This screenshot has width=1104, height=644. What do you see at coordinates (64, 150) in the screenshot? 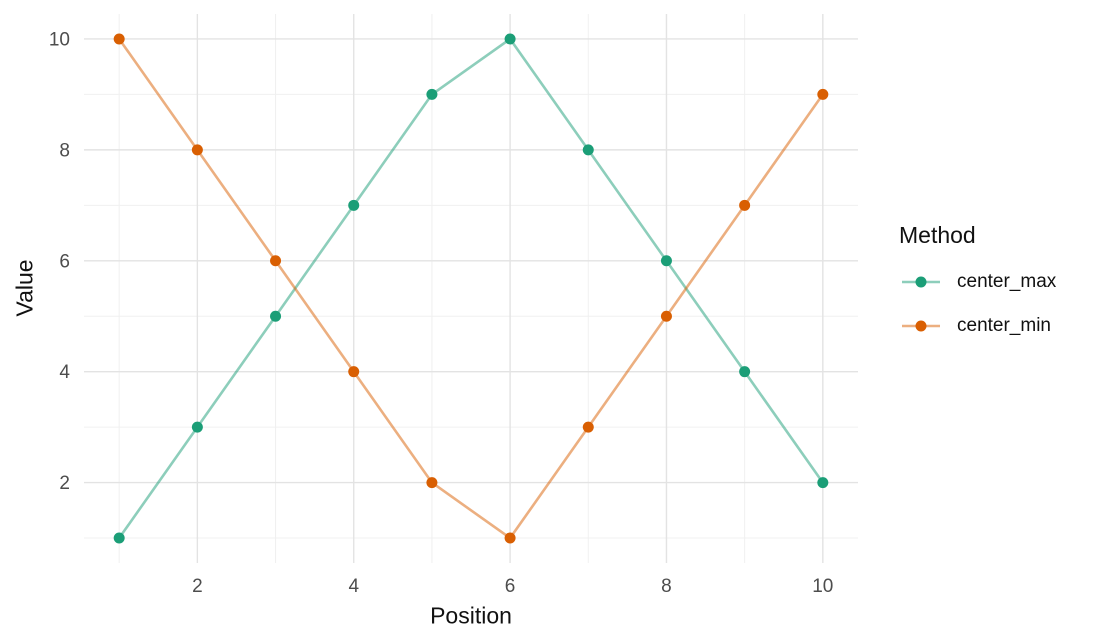
I see `y-tick-label: 8` at bounding box center [64, 150].